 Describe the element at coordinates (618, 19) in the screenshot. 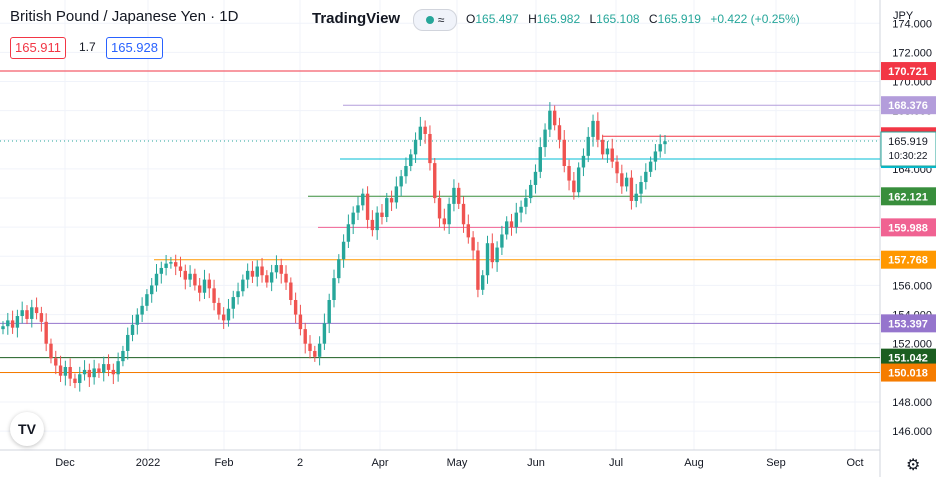

I see `low-value: 165.108` at that location.